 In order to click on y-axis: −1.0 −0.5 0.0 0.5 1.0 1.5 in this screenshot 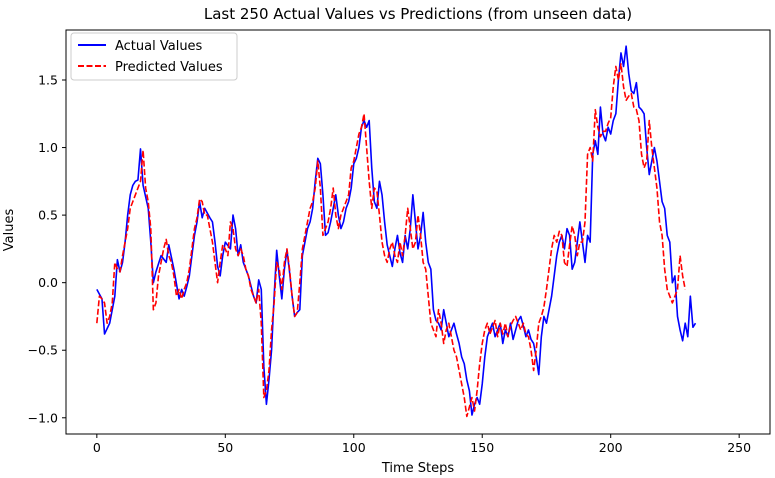, I will do `click(47, 248)`.